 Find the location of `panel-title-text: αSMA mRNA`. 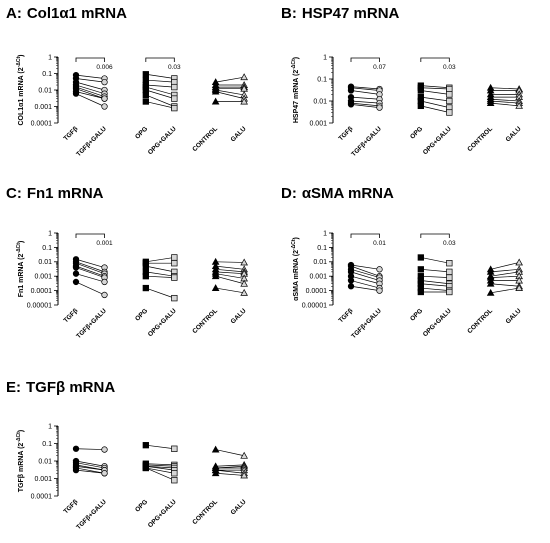

panel-title-text: αSMA mRNA is located at coordinates (348, 193).